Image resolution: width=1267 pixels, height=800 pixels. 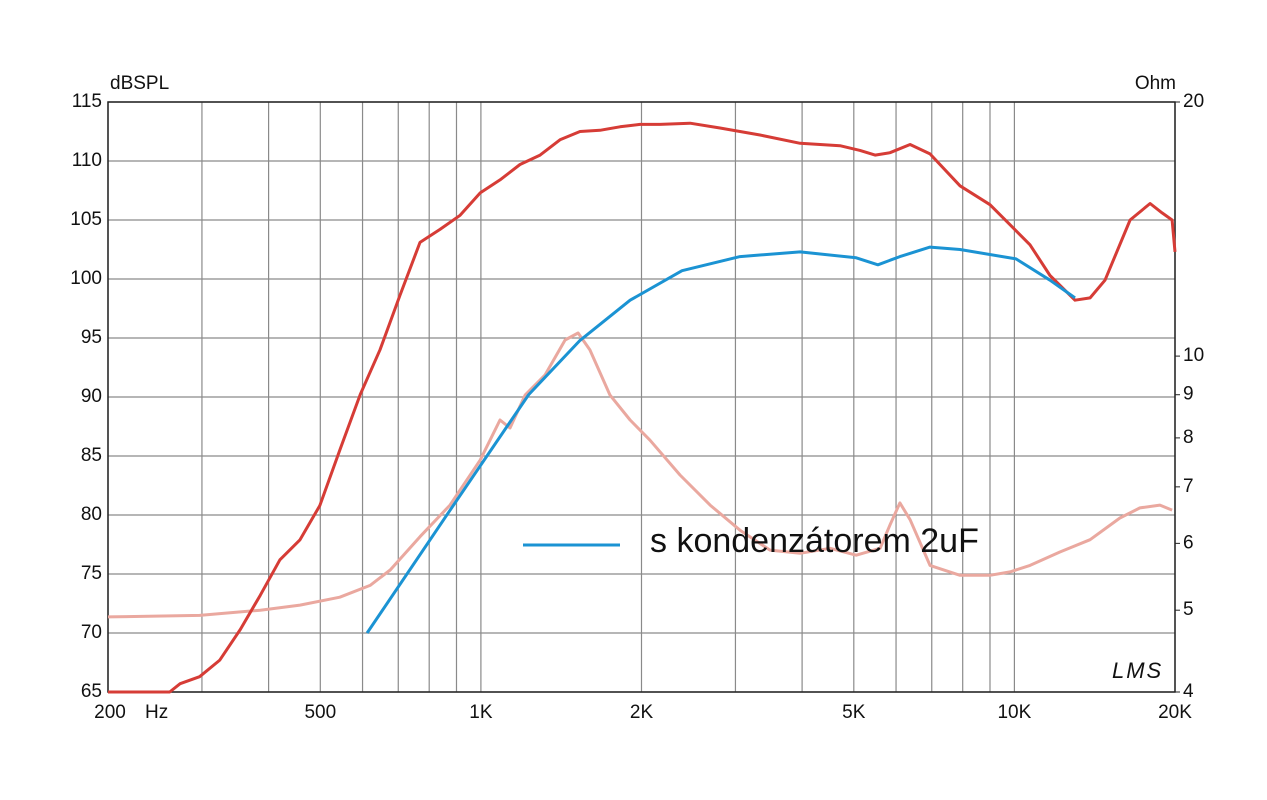 What do you see at coordinates (1188, 542) in the screenshot?
I see `y2-tick-label: 6` at bounding box center [1188, 542].